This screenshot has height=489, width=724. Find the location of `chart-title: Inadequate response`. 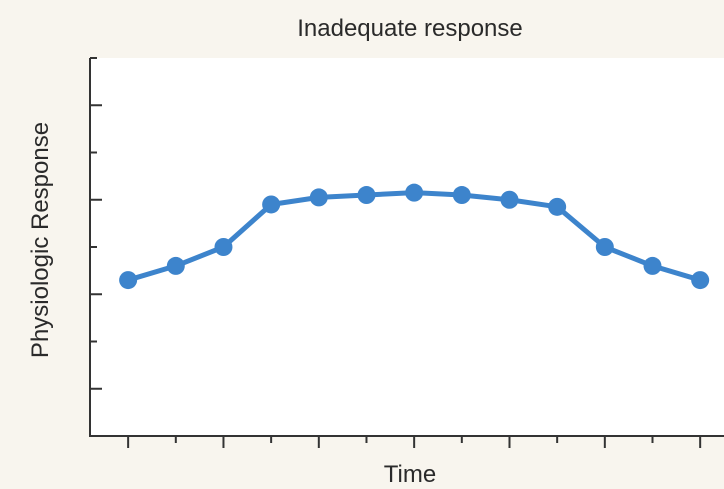

chart-title: Inadequate response is located at coordinates (410, 28).